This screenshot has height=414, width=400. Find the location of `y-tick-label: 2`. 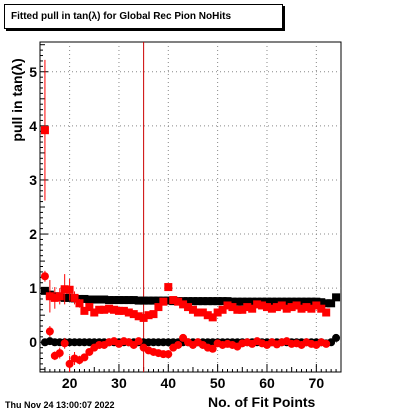

y-tick-label: 2 is located at coordinates (33, 234).